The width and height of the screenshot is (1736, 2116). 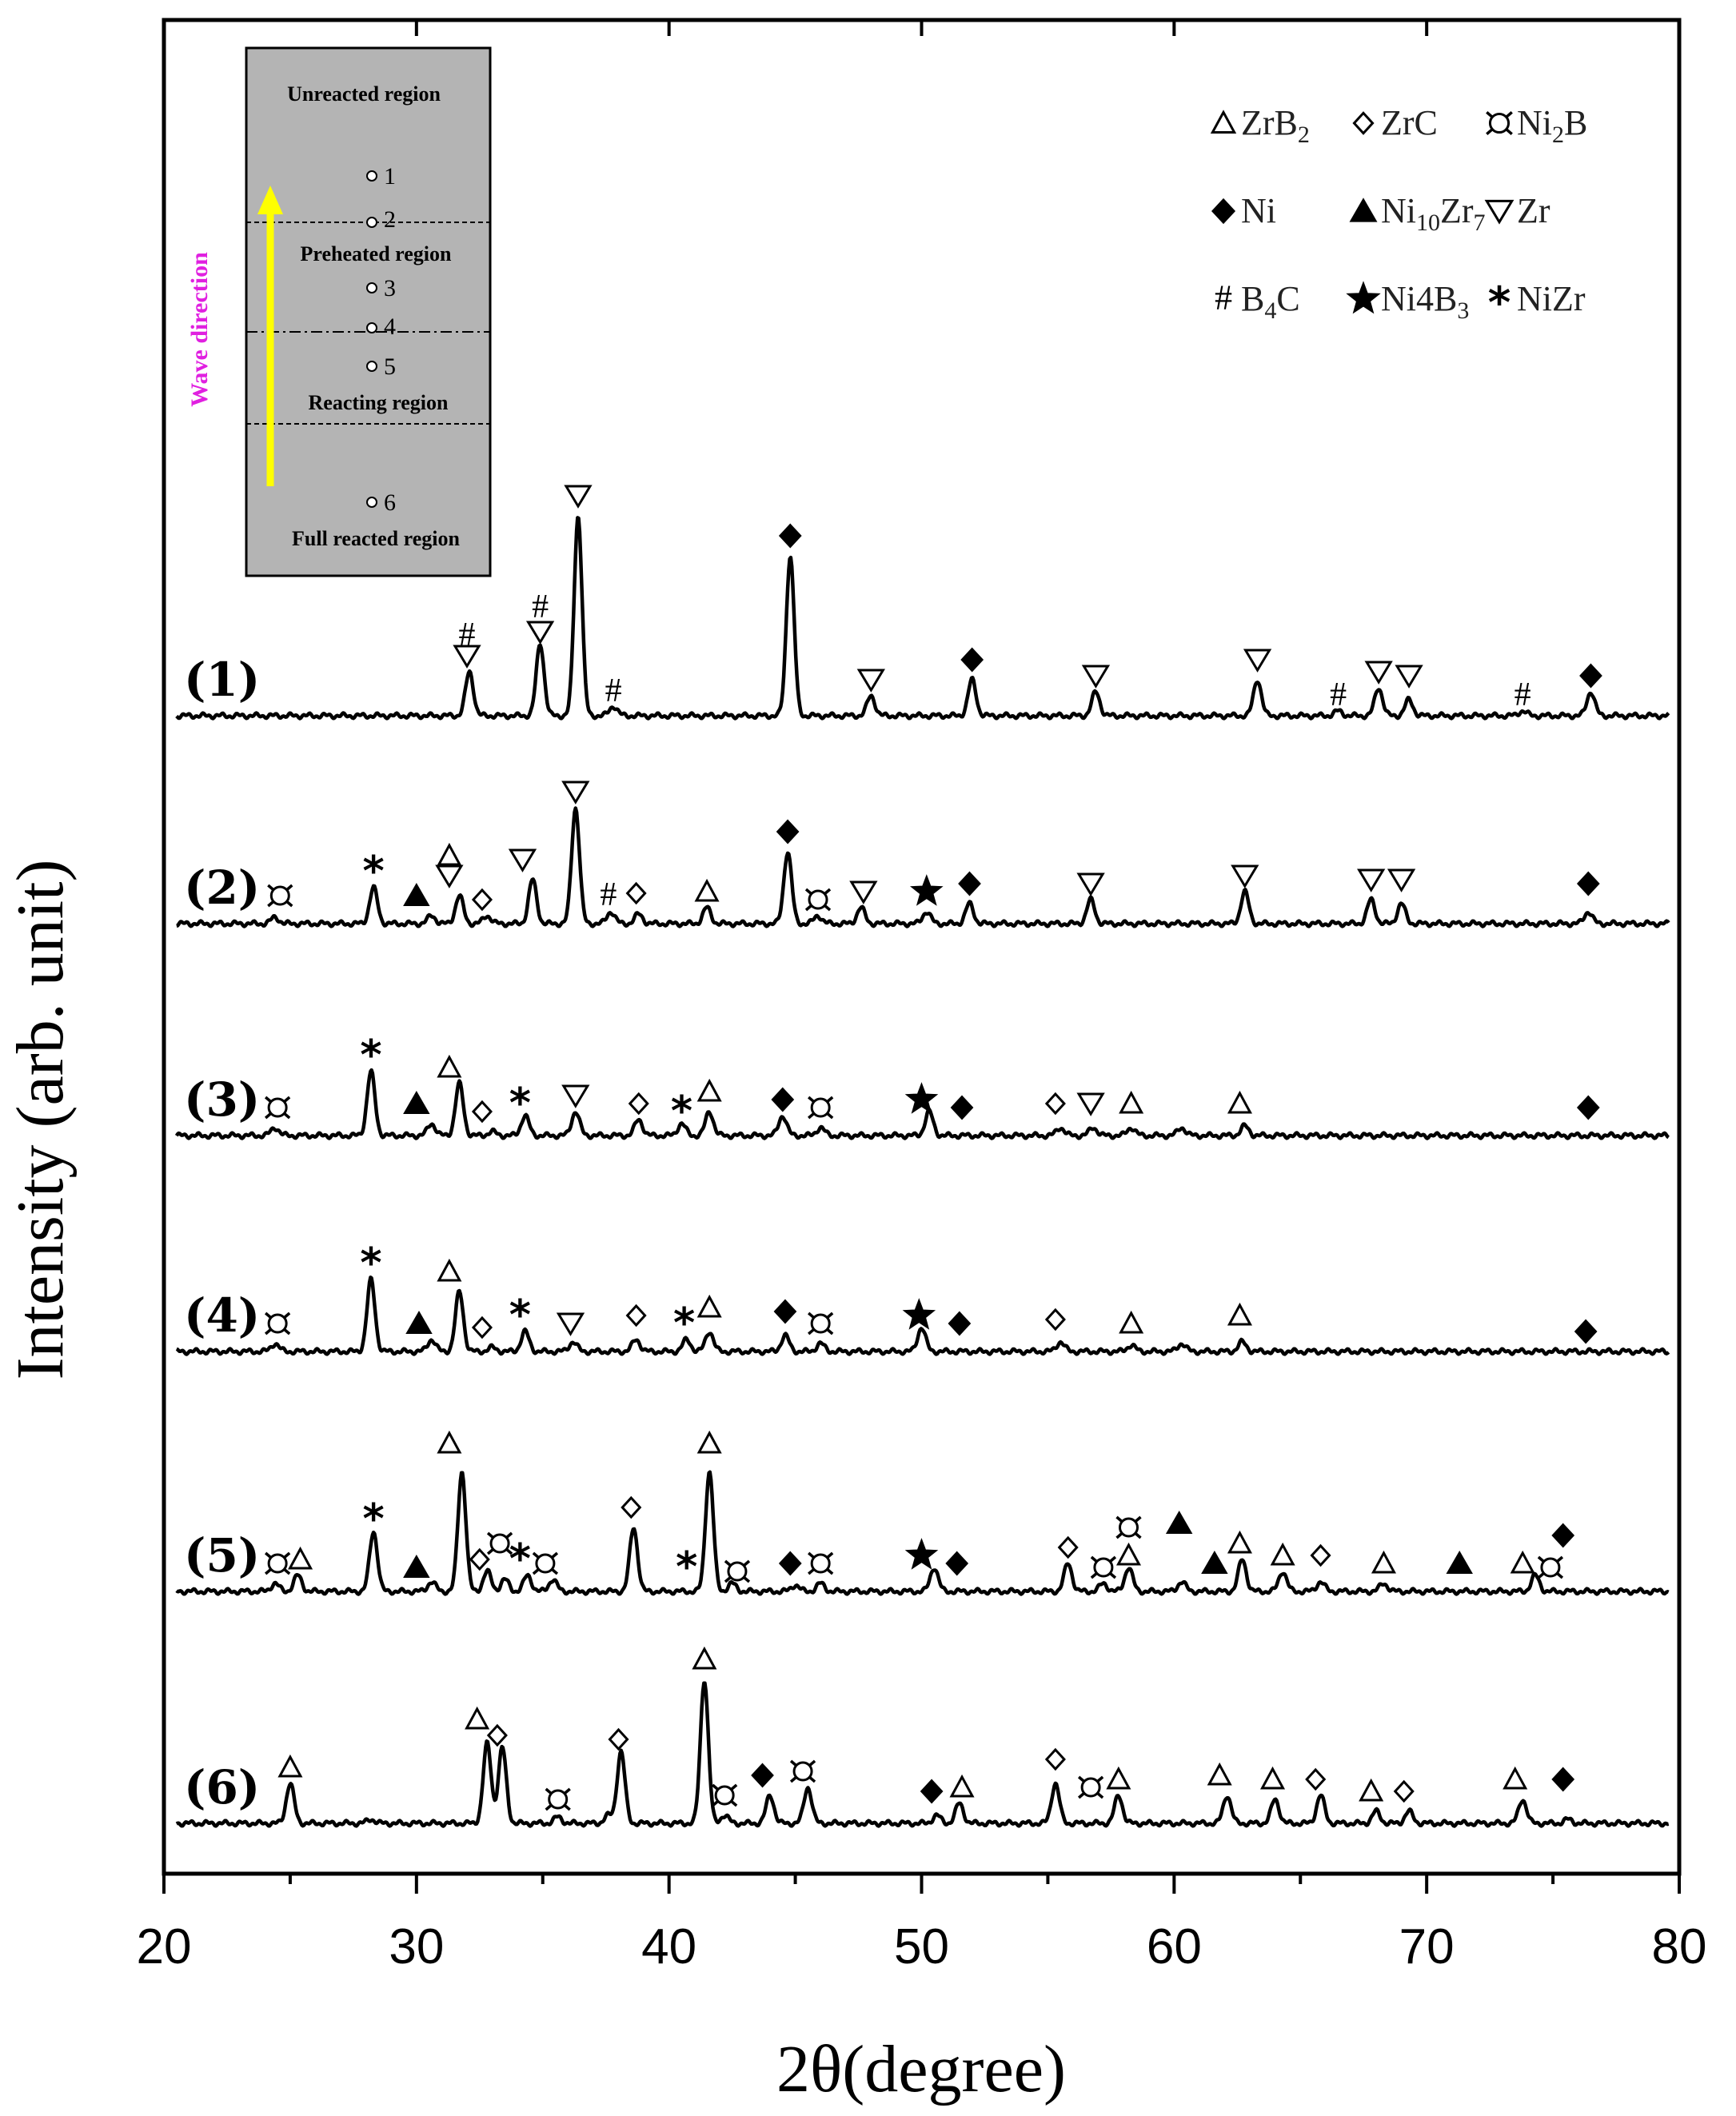 What do you see at coordinates (668, 1947) in the screenshot?
I see `x-tick-label: 40` at bounding box center [668, 1947].